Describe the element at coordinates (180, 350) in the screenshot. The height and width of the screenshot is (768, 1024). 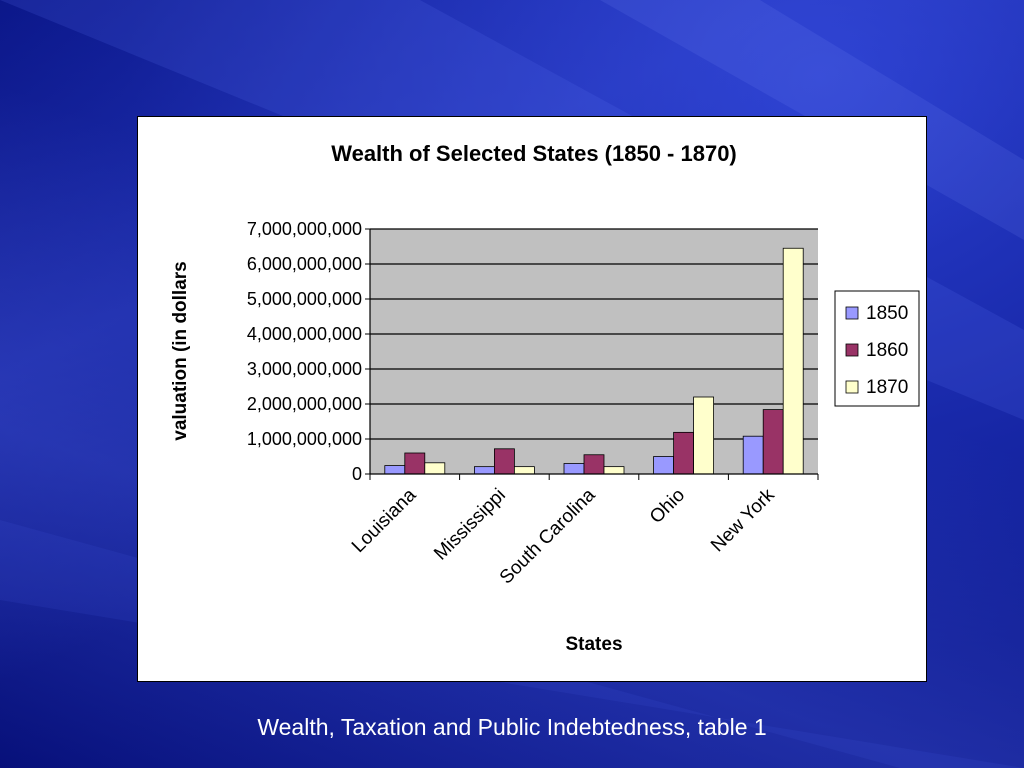
I see `y-axis-title: valuation (in dollars` at that location.